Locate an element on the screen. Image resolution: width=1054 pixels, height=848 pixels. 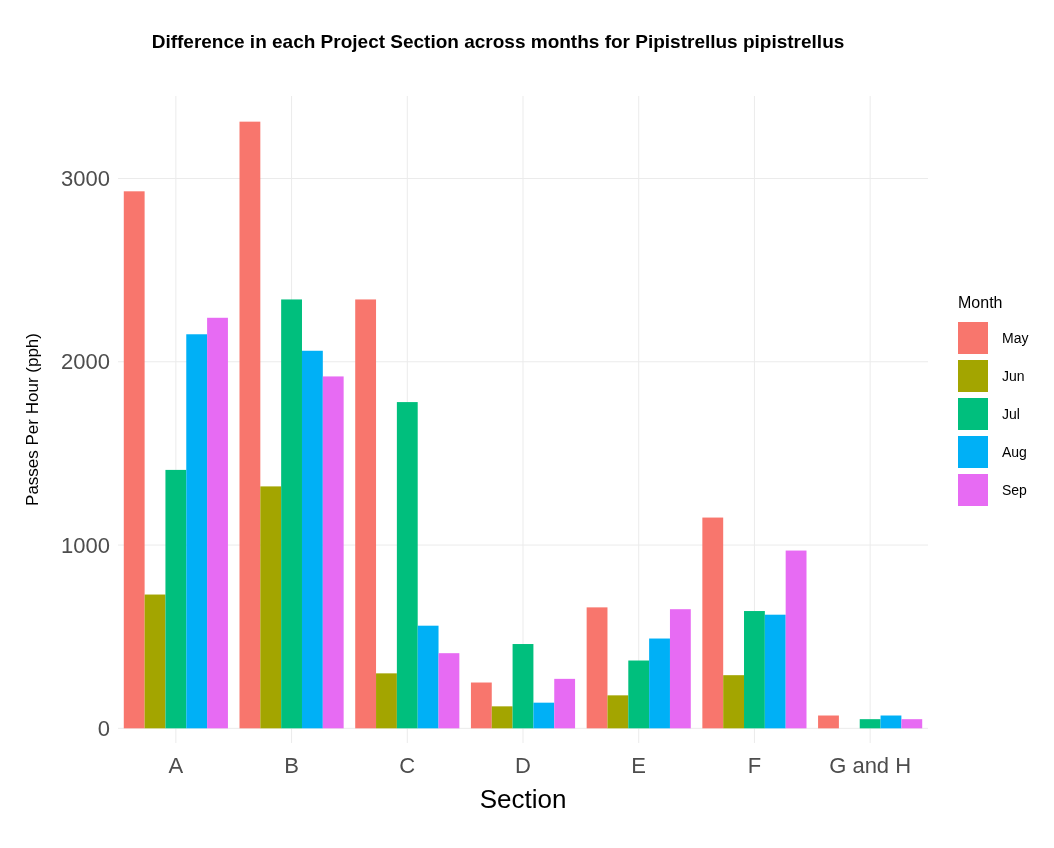
legend-label: Jul is located at coordinates (1011, 413).